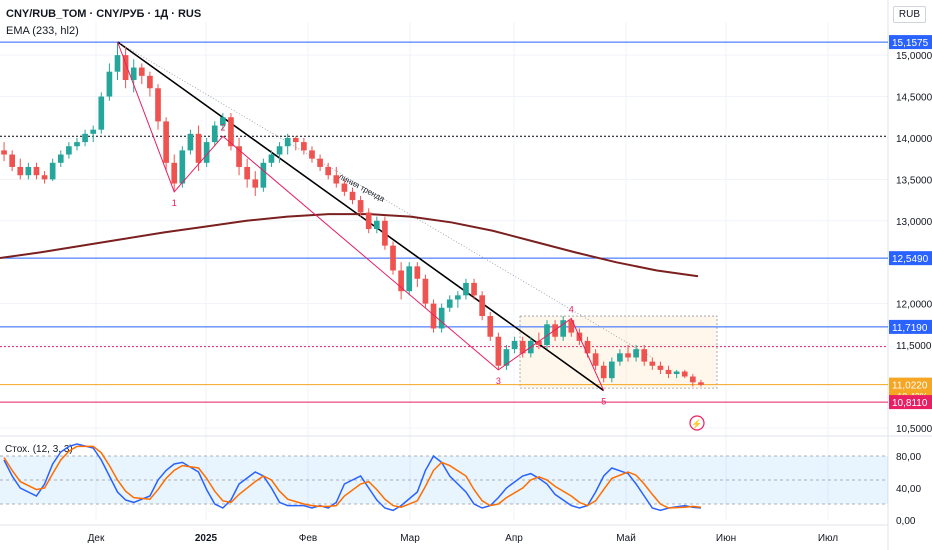 This screenshot has width=932, height=550. What do you see at coordinates (914, 346) in the screenshot?
I see `price-tick-label: 11,5000` at bounding box center [914, 346].